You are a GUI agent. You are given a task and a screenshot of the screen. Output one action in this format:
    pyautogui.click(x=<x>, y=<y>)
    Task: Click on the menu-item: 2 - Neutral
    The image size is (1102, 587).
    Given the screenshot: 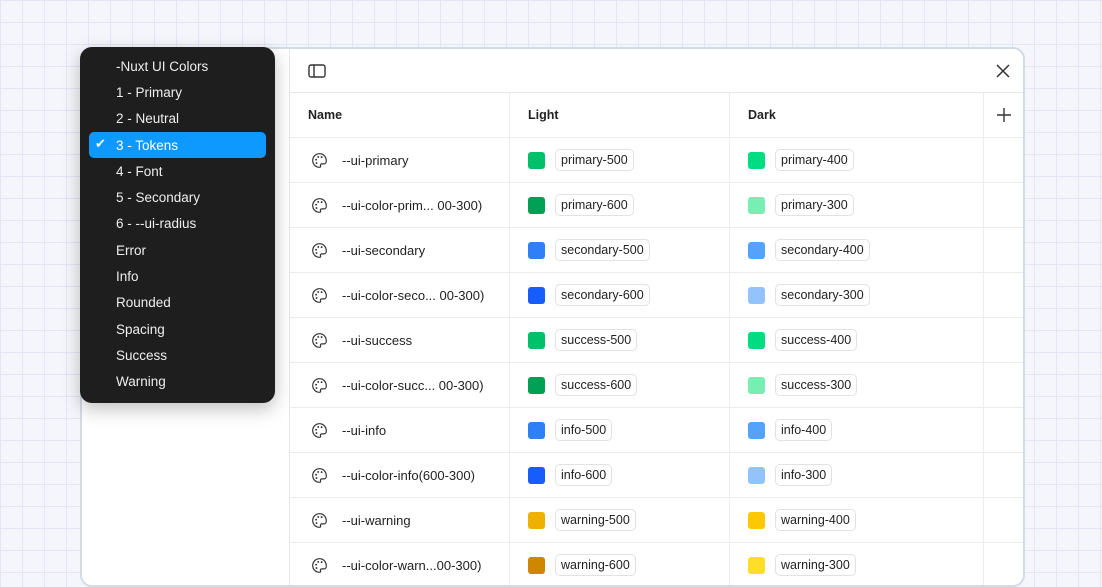 What is the action you would take?
    pyautogui.click(x=177, y=119)
    